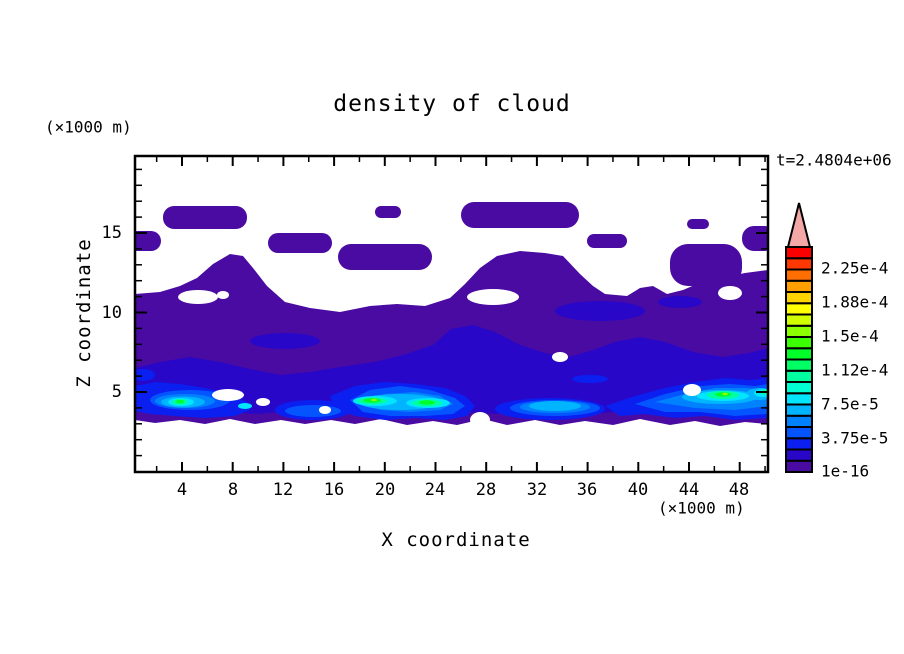  I want to click on x-tick-label: 24, so click(435, 490).